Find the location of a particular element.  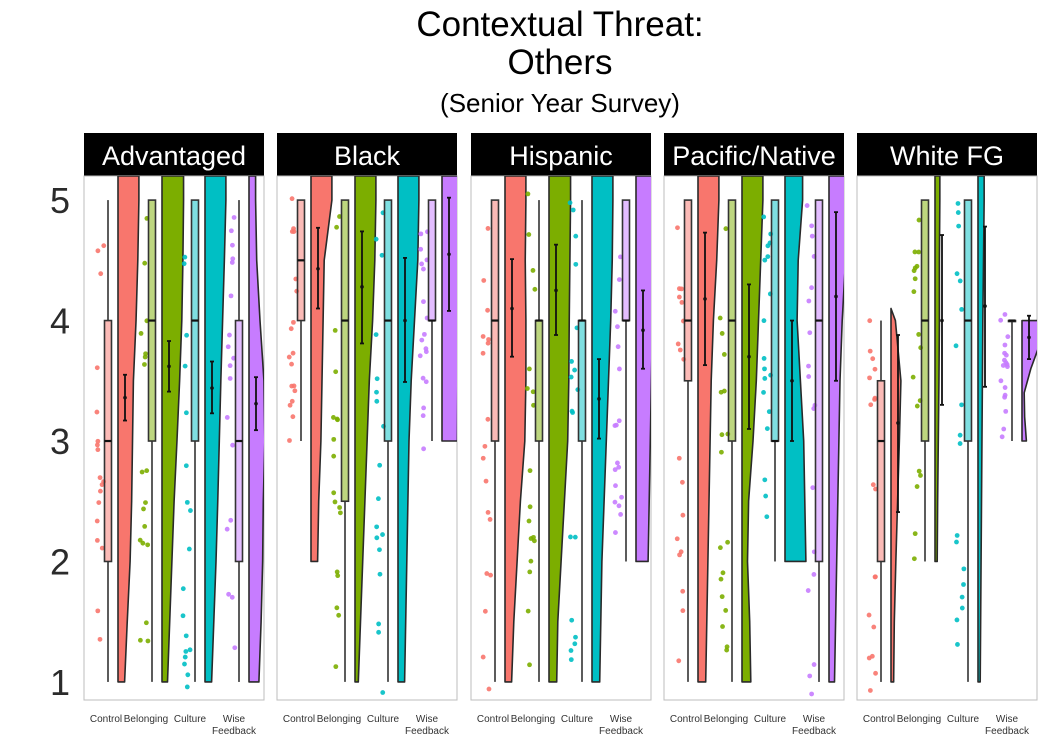

box-iqr is located at coordinates (345, 351).